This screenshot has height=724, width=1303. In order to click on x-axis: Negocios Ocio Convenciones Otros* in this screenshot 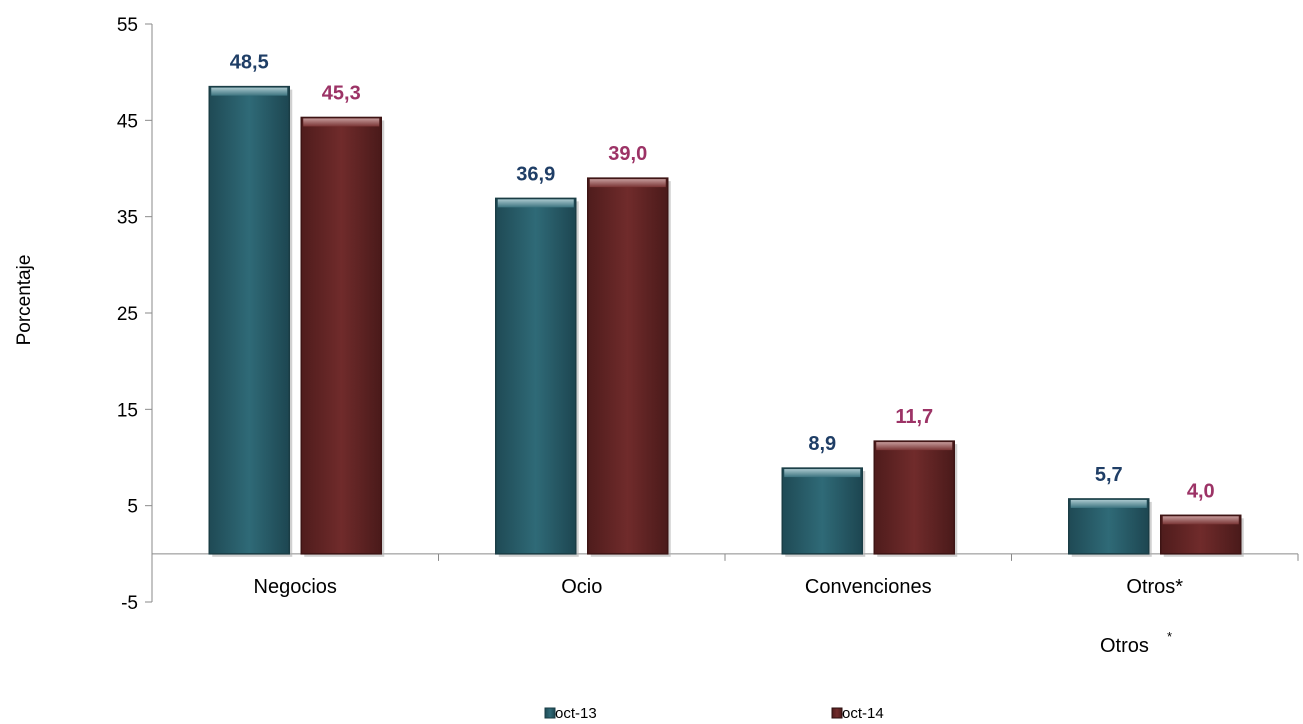, I will do `click(725, 575)`.